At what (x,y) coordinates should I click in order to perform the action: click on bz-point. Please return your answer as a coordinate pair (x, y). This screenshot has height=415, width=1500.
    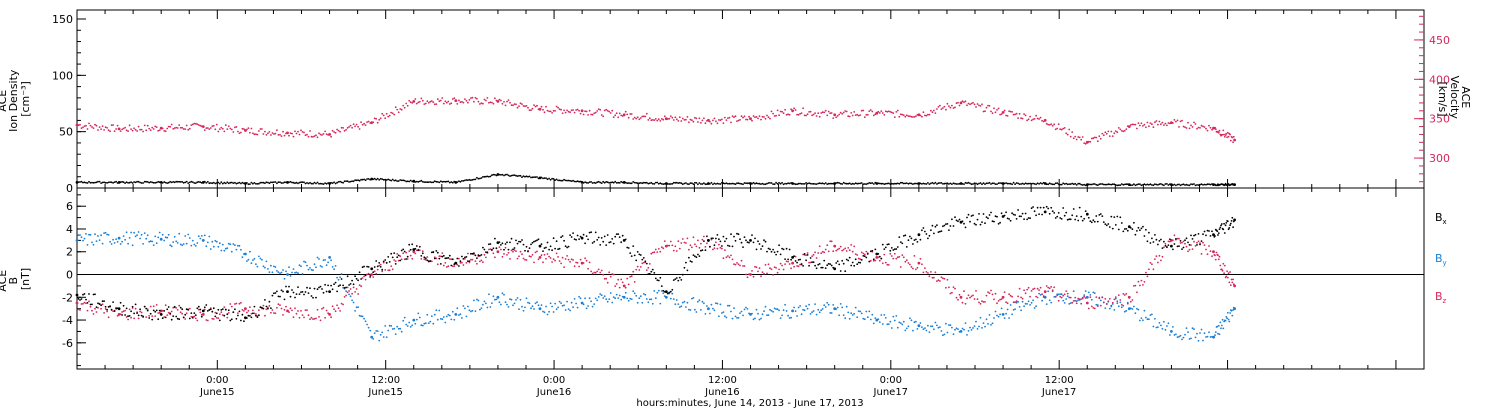
    Looking at the image, I should click on (203, 314).